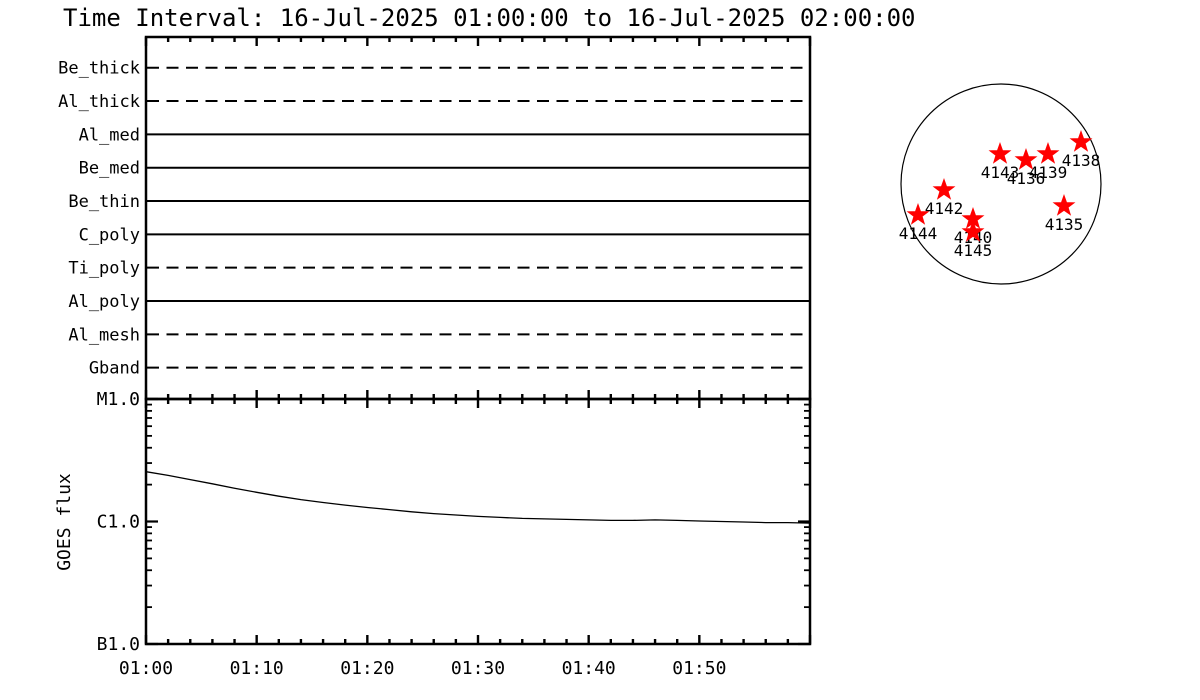 The image size is (1200, 700). What do you see at coordinates (1064, 224) in the screenshot?
I see `active-region-label-4135: 4135` at bounding box center [1064, 224].